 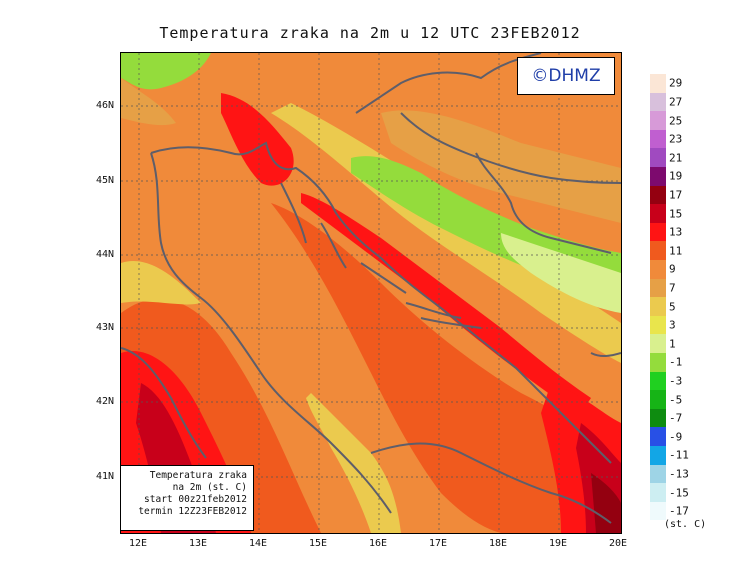 I want to click on dhmz-watermark: ©DHMZ, so click(x=566, y=76).